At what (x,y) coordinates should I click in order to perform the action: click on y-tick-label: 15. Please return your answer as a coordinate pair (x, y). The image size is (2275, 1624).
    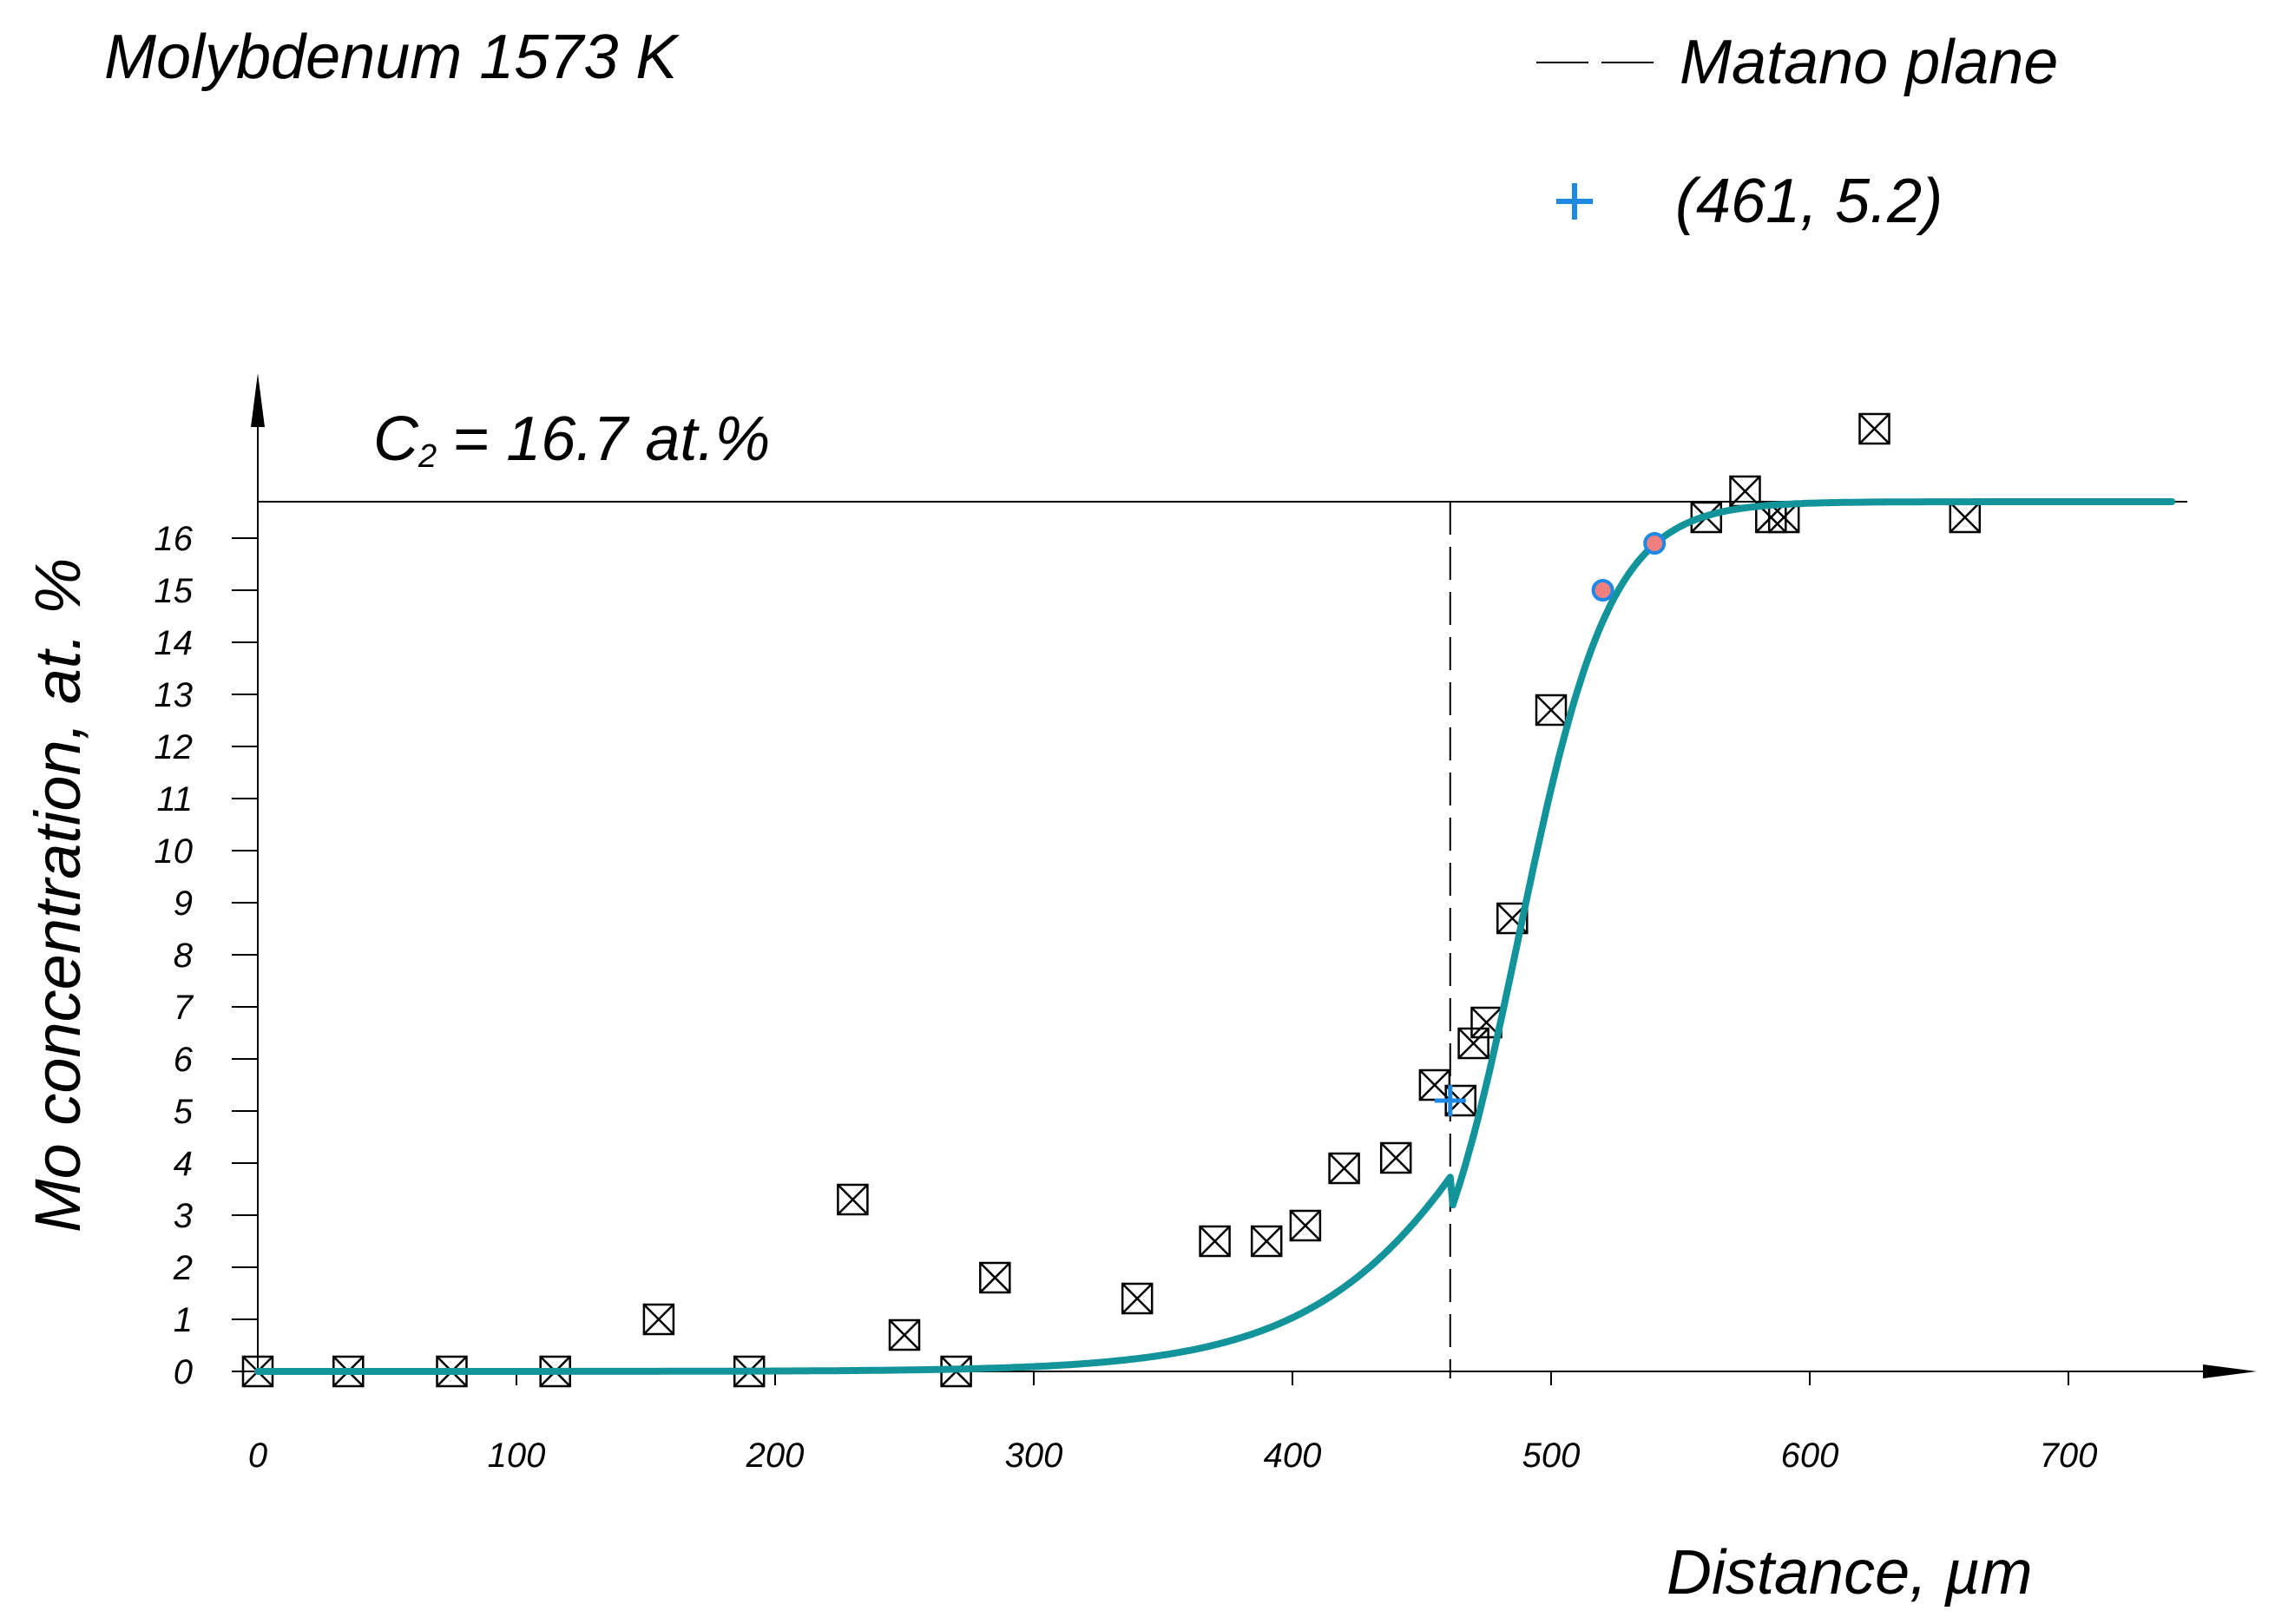
    Looking at the image, I should click on (174, 591).